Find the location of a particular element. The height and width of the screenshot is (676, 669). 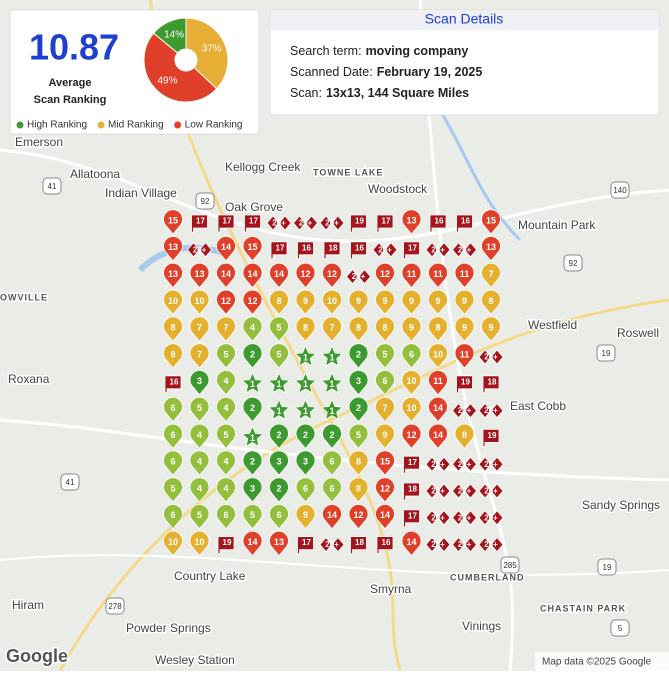

rank-label: 4 is located at coordinates (199, 435).